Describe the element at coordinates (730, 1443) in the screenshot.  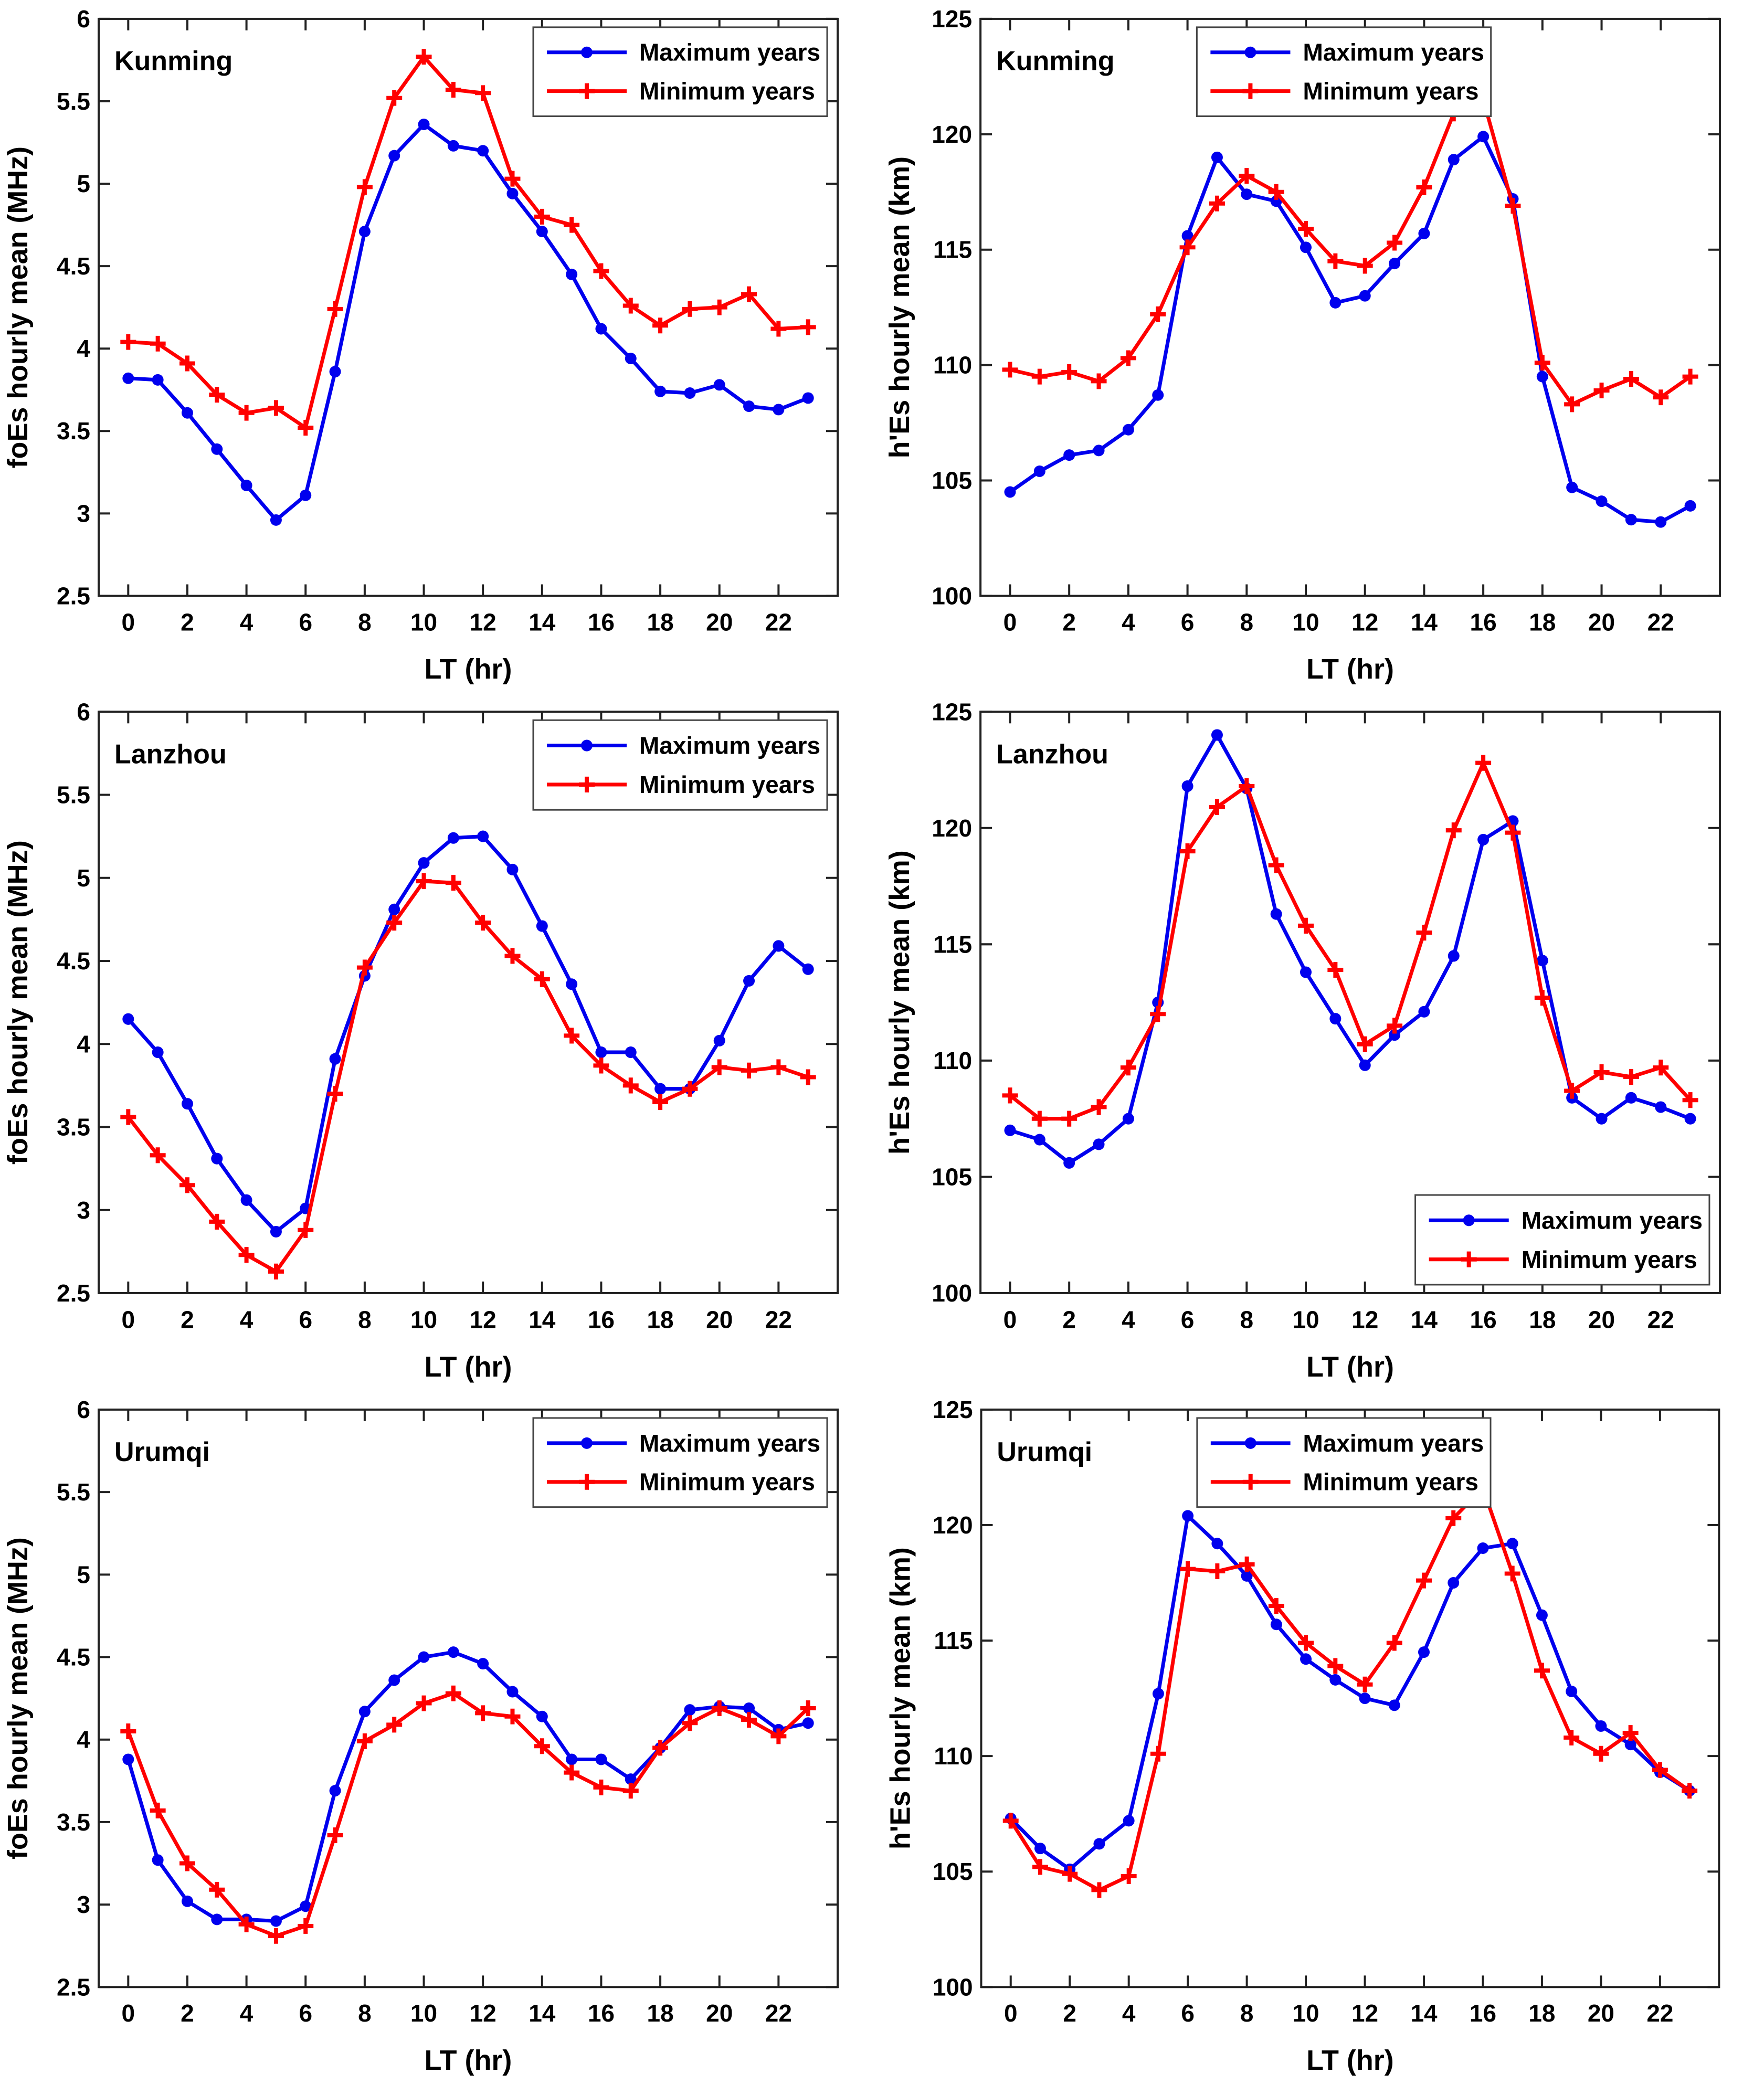
I see `legend-label: Maximum years` at that location.